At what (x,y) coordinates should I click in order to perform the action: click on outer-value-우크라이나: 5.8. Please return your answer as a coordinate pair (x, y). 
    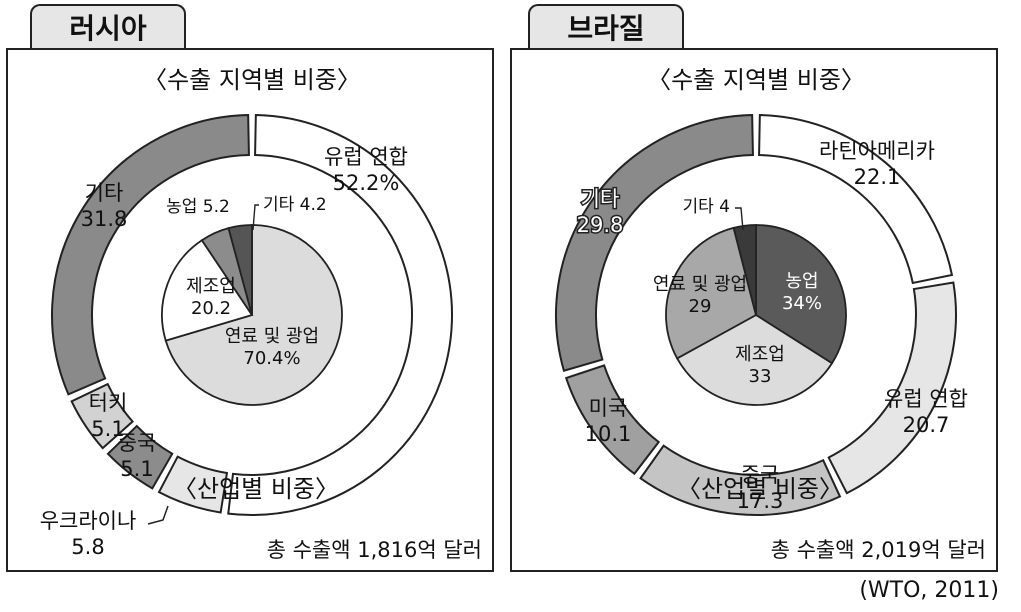
    Looking at the image, I should click on (87, 547).